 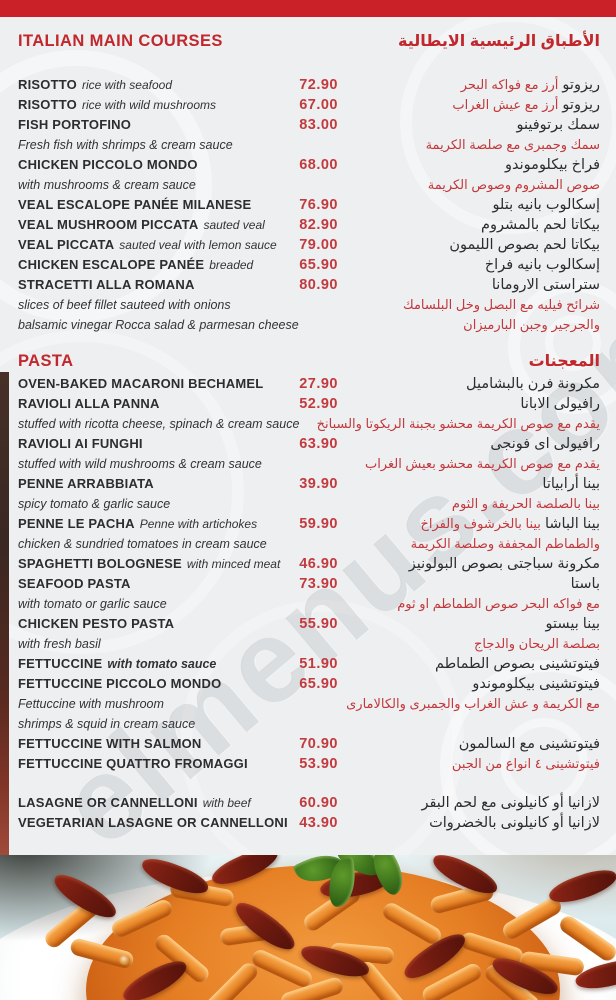 What do you see at coordinates (545, 444) in the screenshot?
I see `item-name-arabic-text: رافيولى اى فونجى` at bounding box center [545, 444].